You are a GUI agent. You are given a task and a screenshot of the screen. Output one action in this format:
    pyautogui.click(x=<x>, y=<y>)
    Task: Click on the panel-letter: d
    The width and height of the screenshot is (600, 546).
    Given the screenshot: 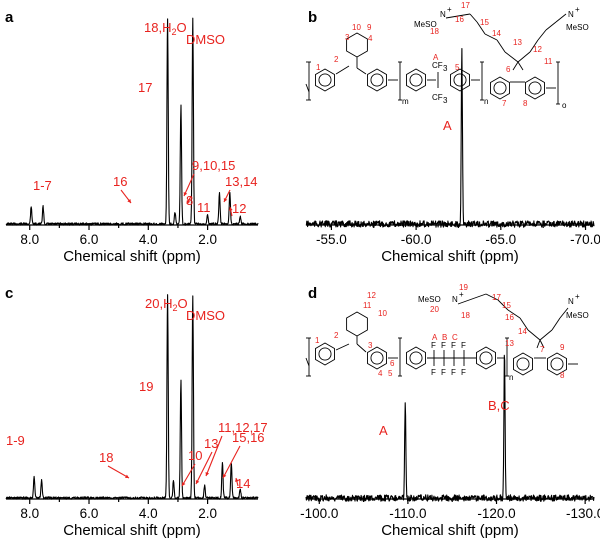 What is the action you would take?
    pyautogui.click(x=312, y=293)
    